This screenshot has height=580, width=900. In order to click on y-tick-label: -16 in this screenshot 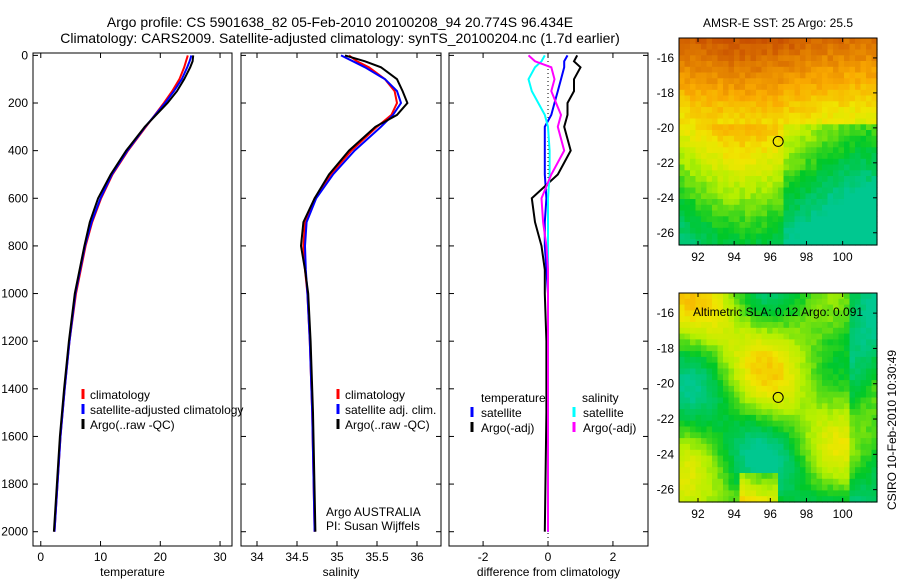, I will do `click(666, 313)`.